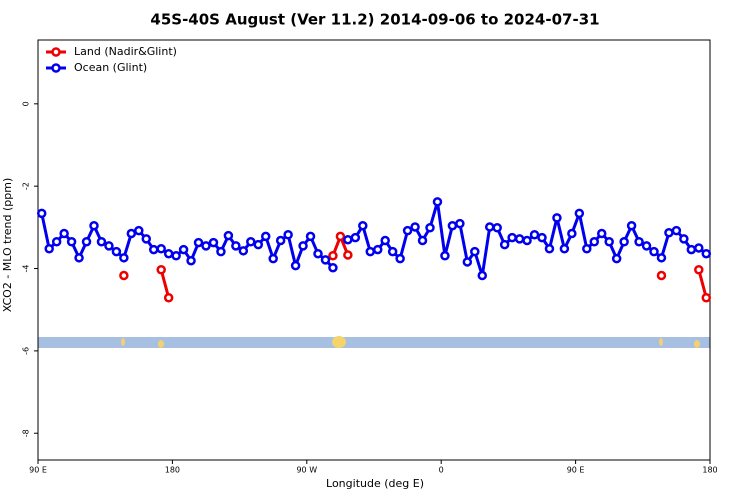 The image size is (750, 500). I want to click on x-tick-label: 180, so click(709, 470).